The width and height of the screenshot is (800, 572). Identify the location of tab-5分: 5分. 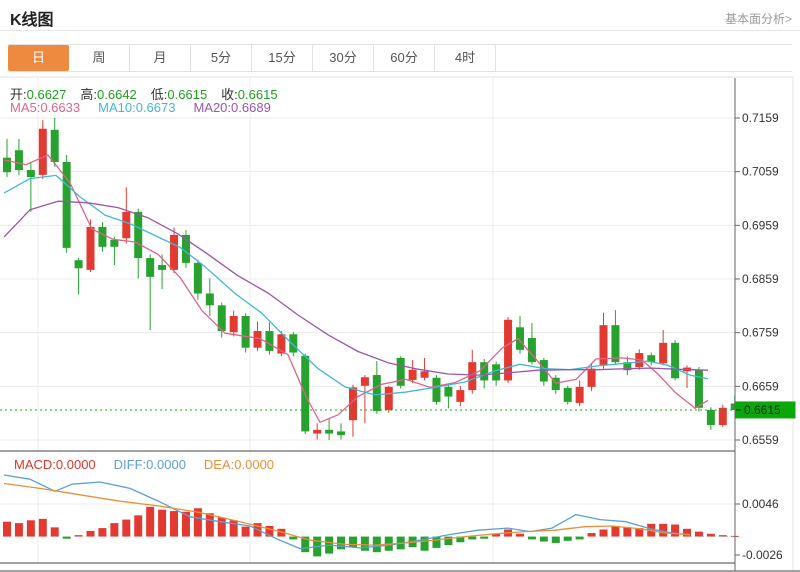
(221, 58).